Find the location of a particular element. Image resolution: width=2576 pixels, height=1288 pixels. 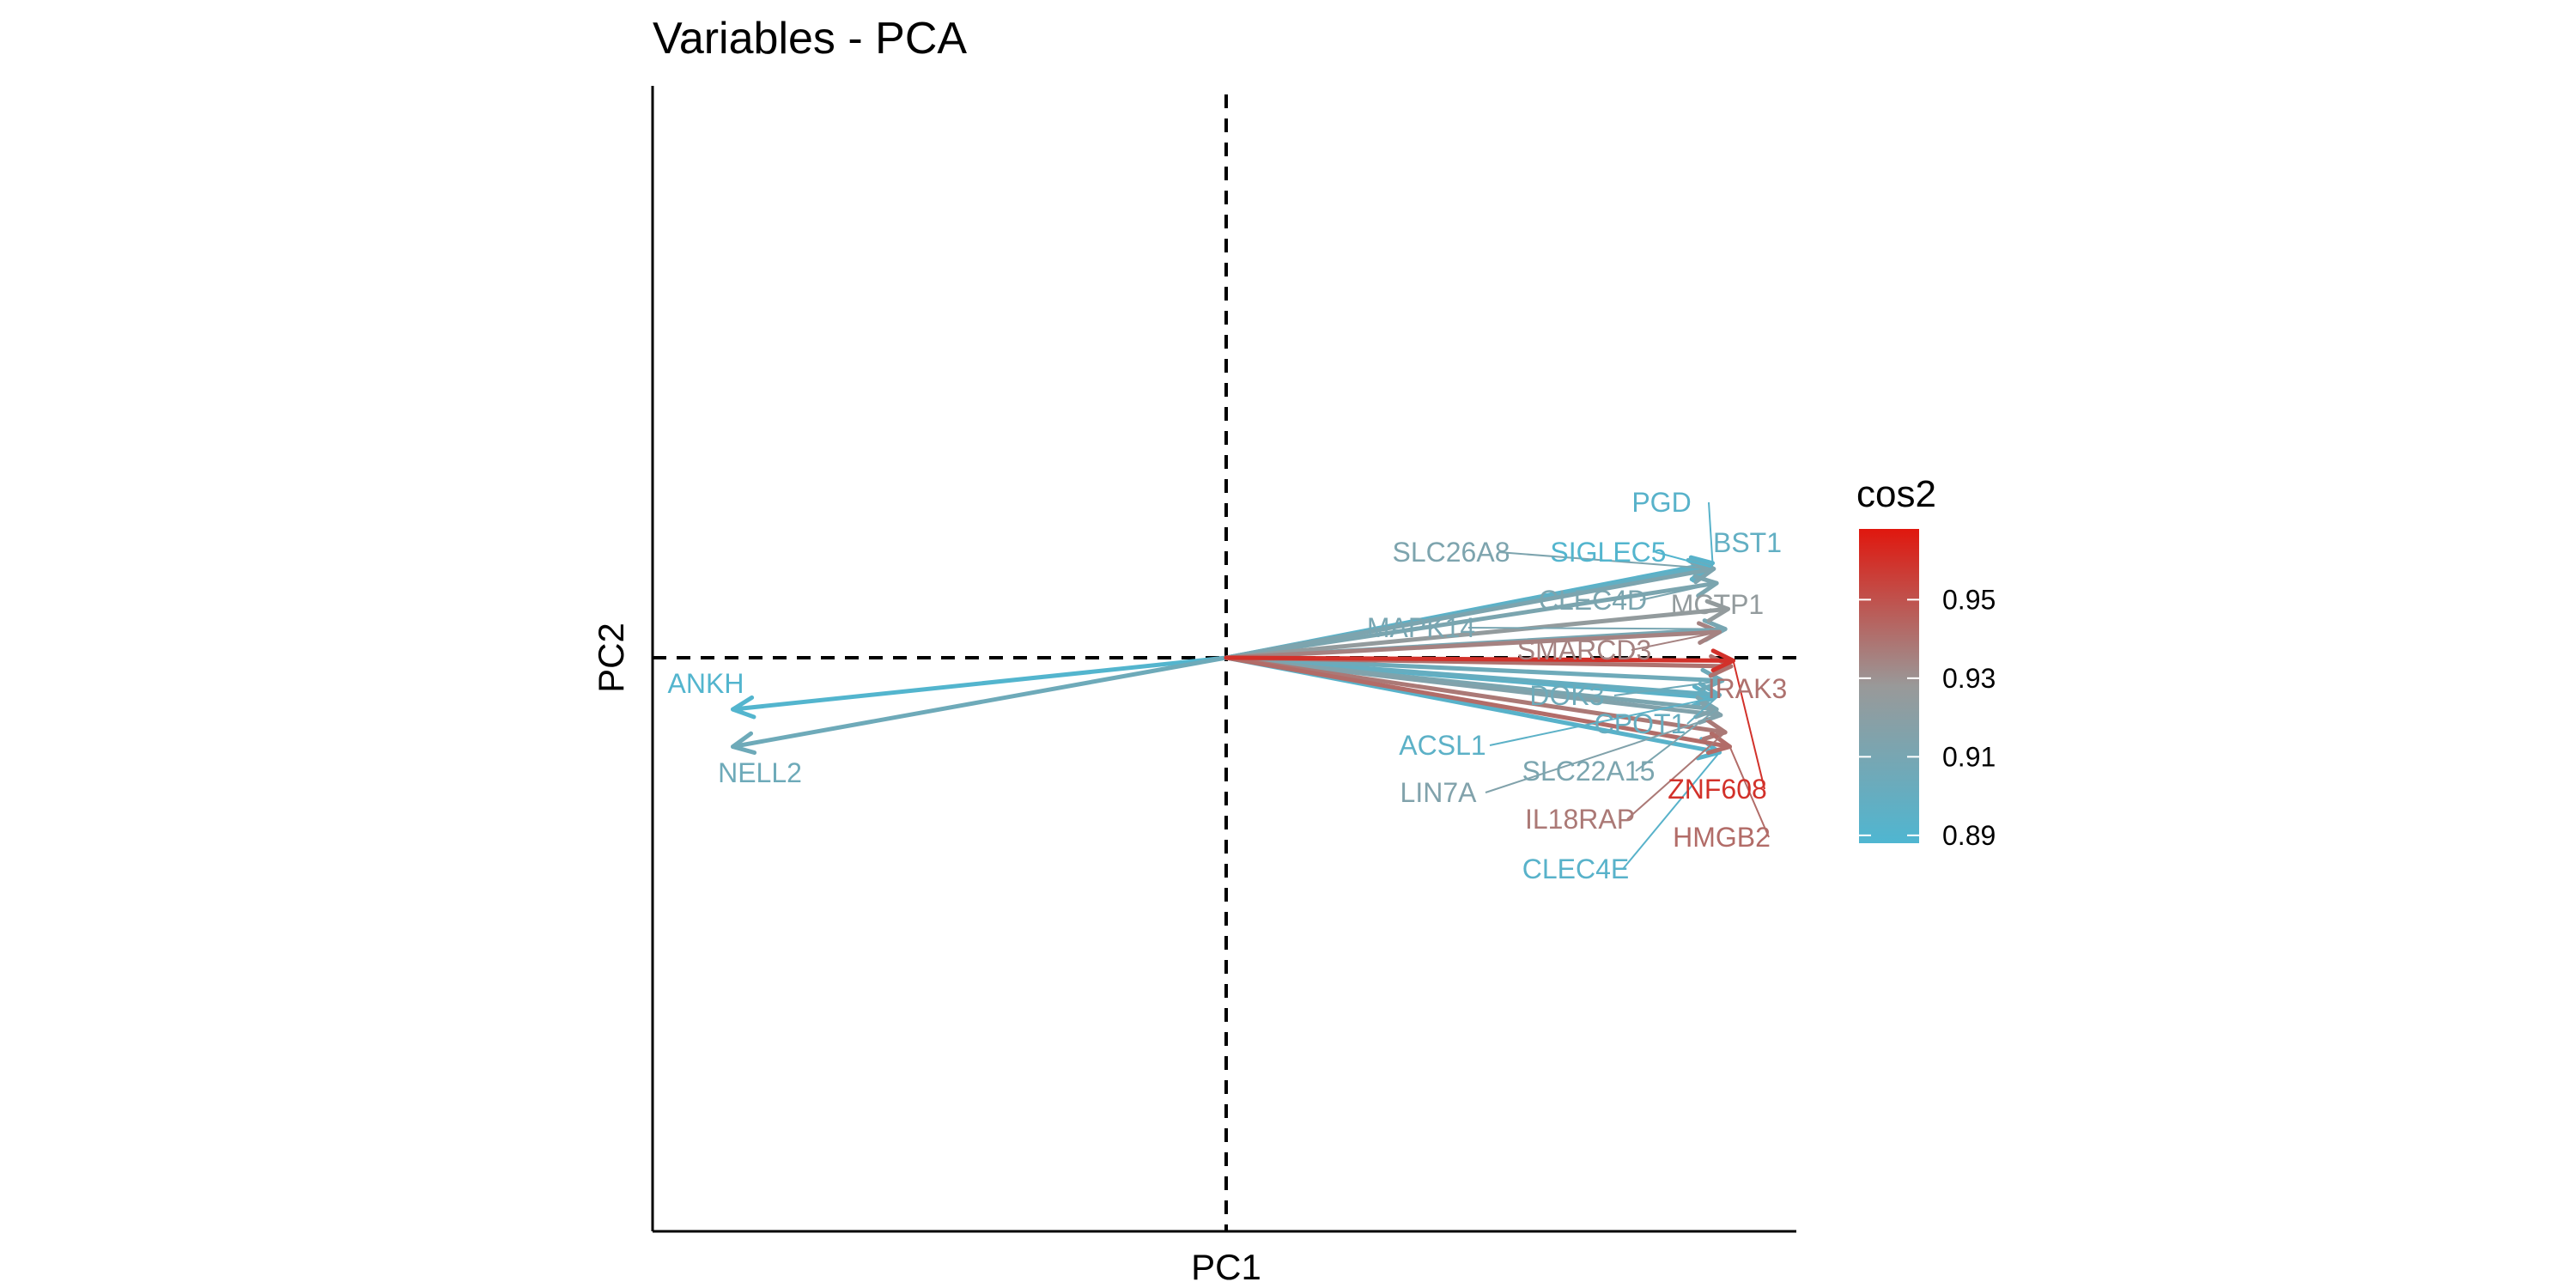

leader-acsl1 is located at coordinates (1602, 721).